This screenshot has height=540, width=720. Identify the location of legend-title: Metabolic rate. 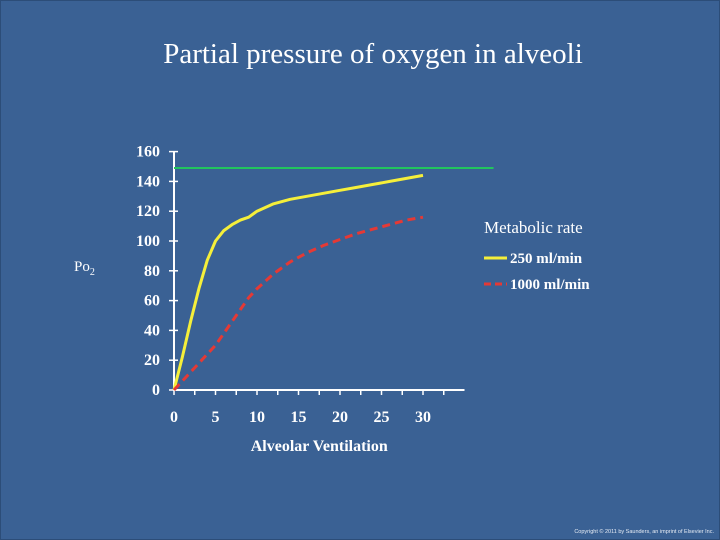
(533, 227).